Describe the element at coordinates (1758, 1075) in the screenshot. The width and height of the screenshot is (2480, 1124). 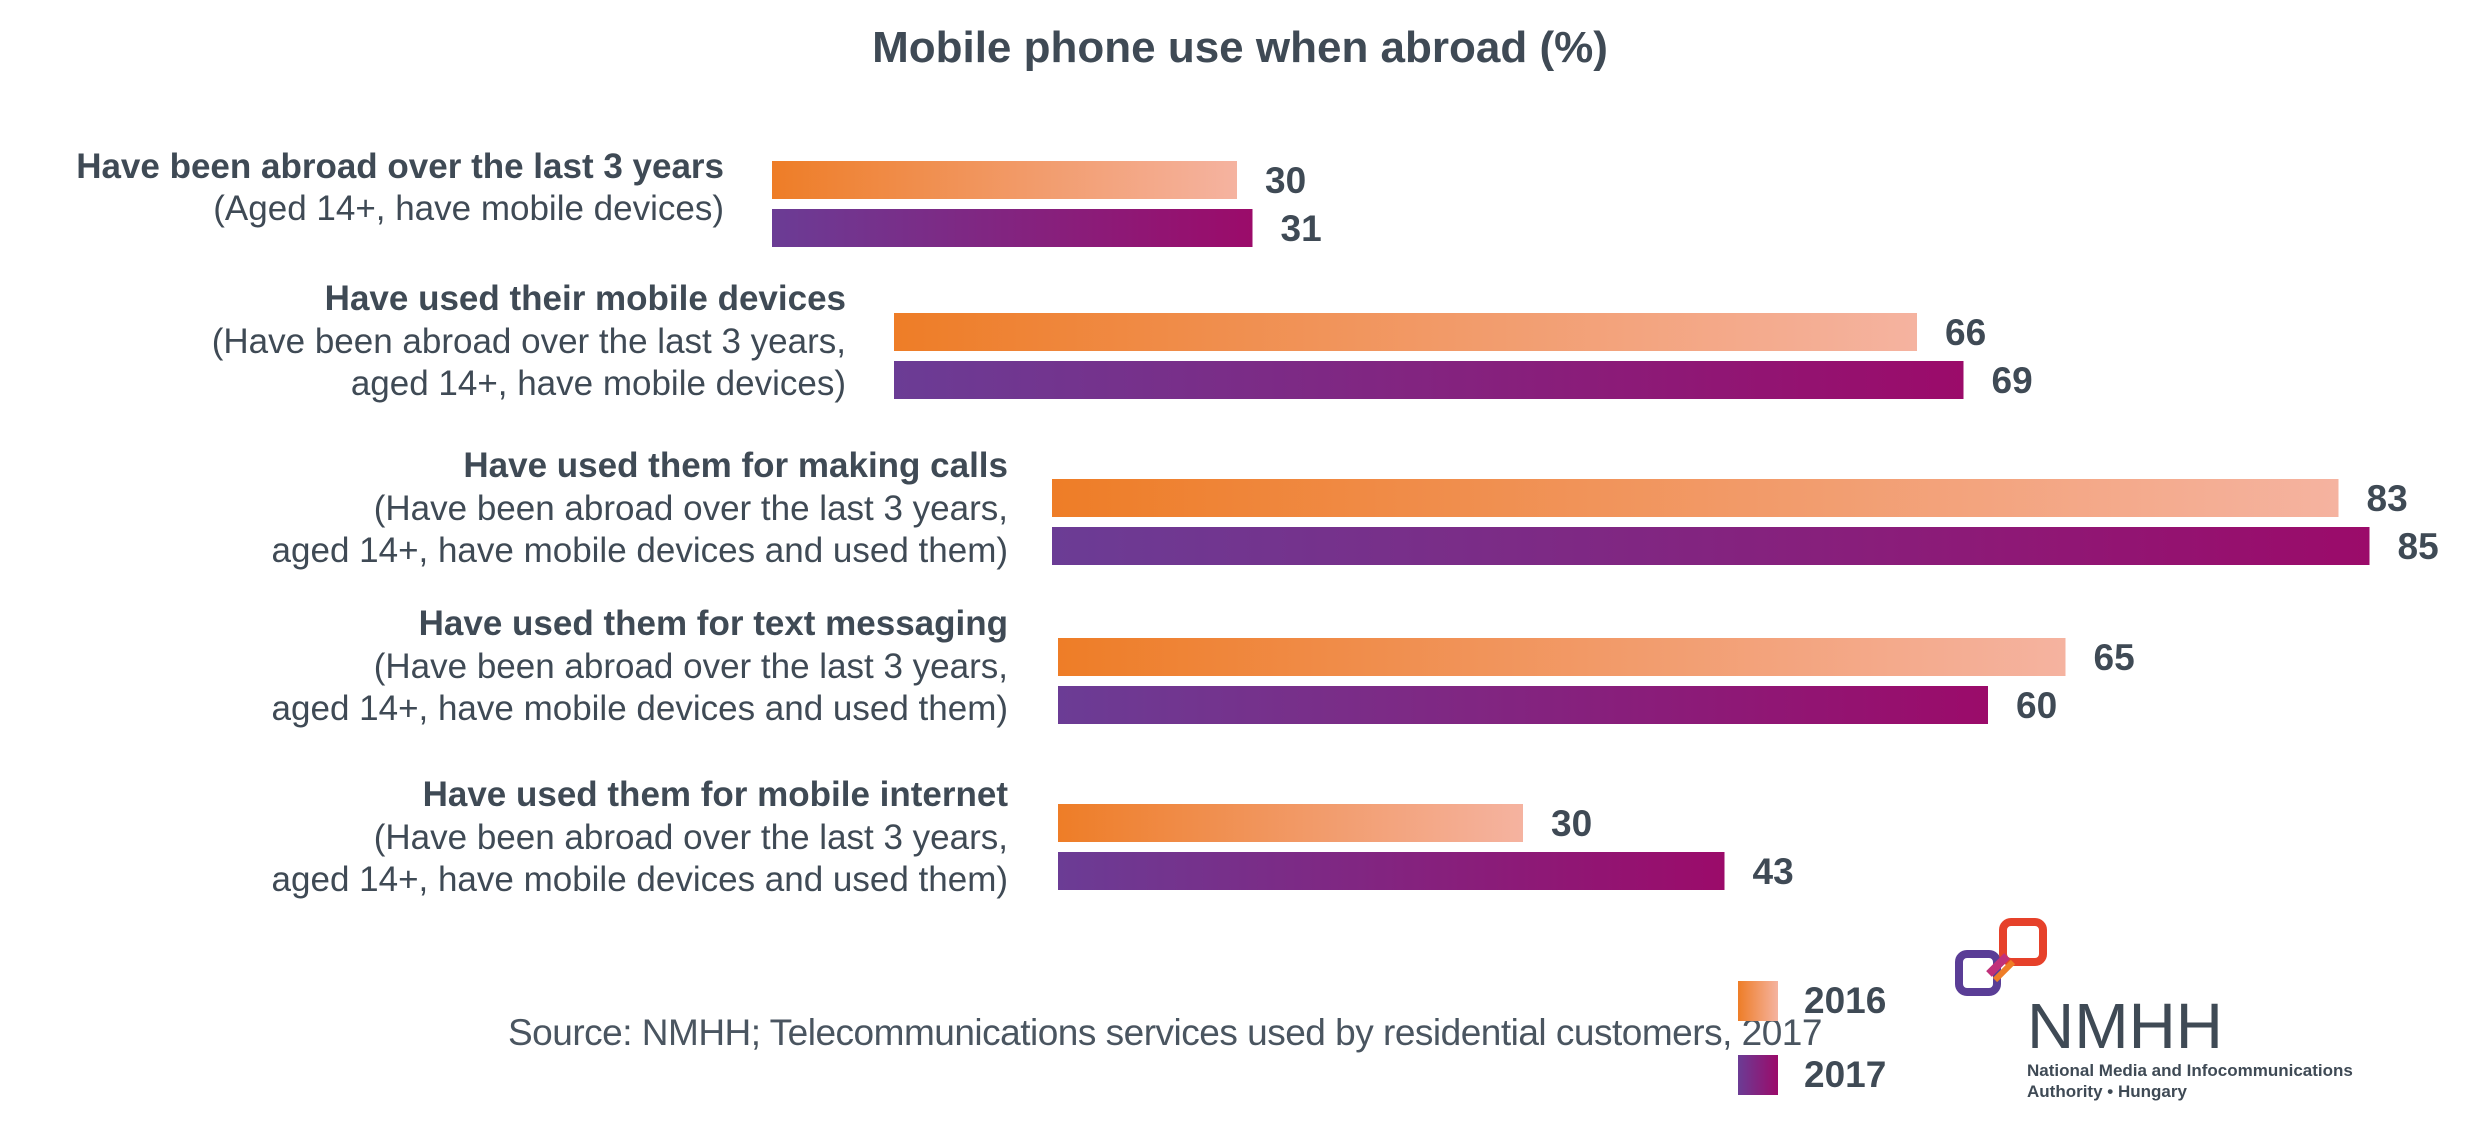
I see `legend-swatch-2017` at that location.